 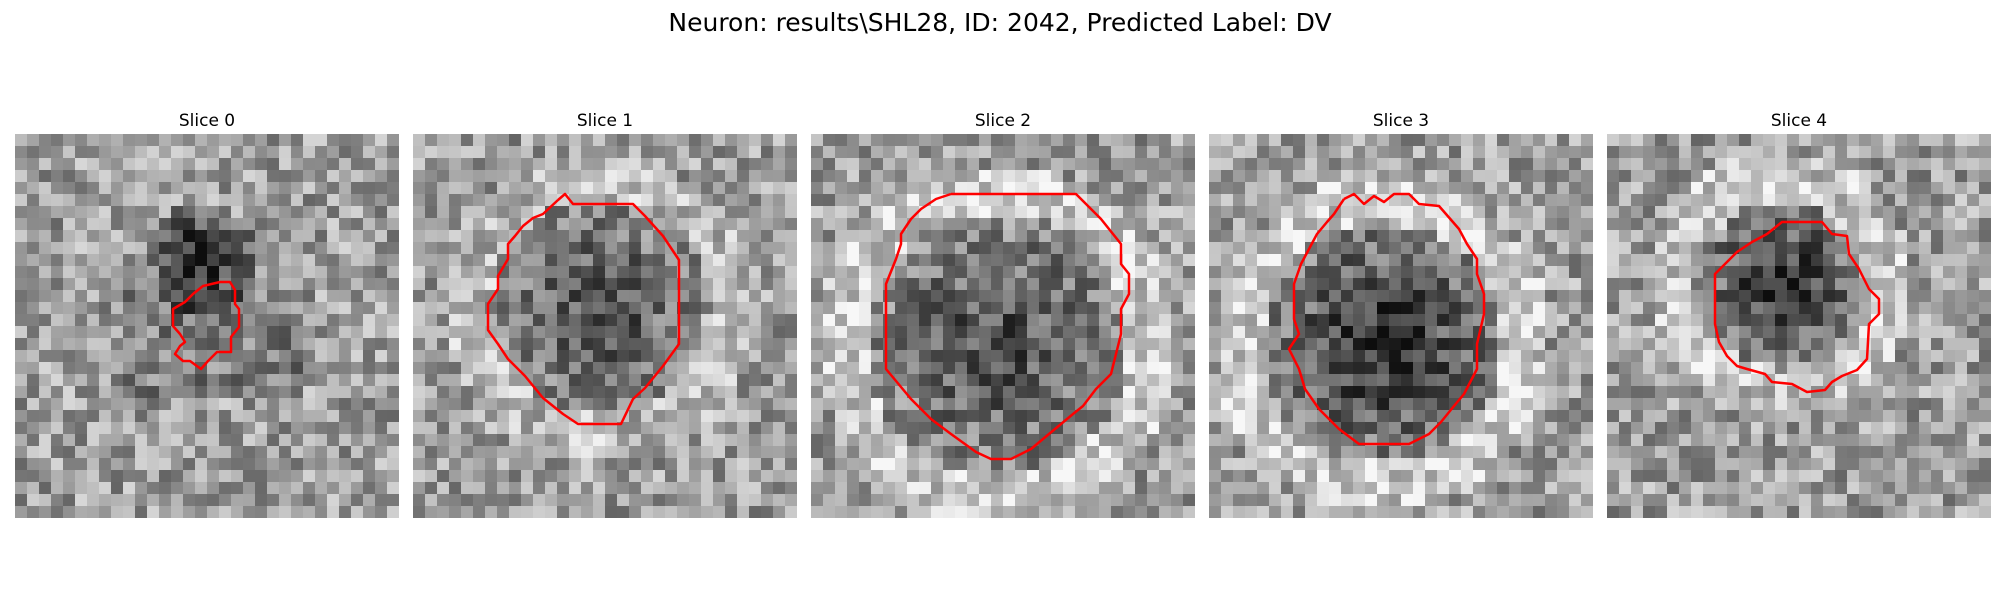 I want to click on slice-panel-0: Slice 0, so click(x=207, y=313).